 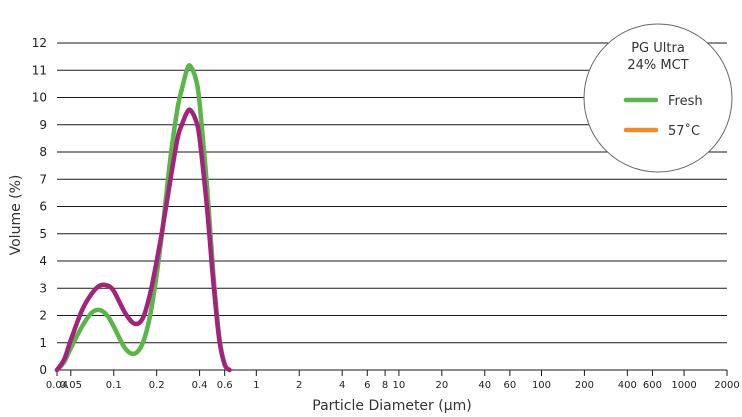 I want to click on x-tick-label: 8, so click(x=385, y=385).